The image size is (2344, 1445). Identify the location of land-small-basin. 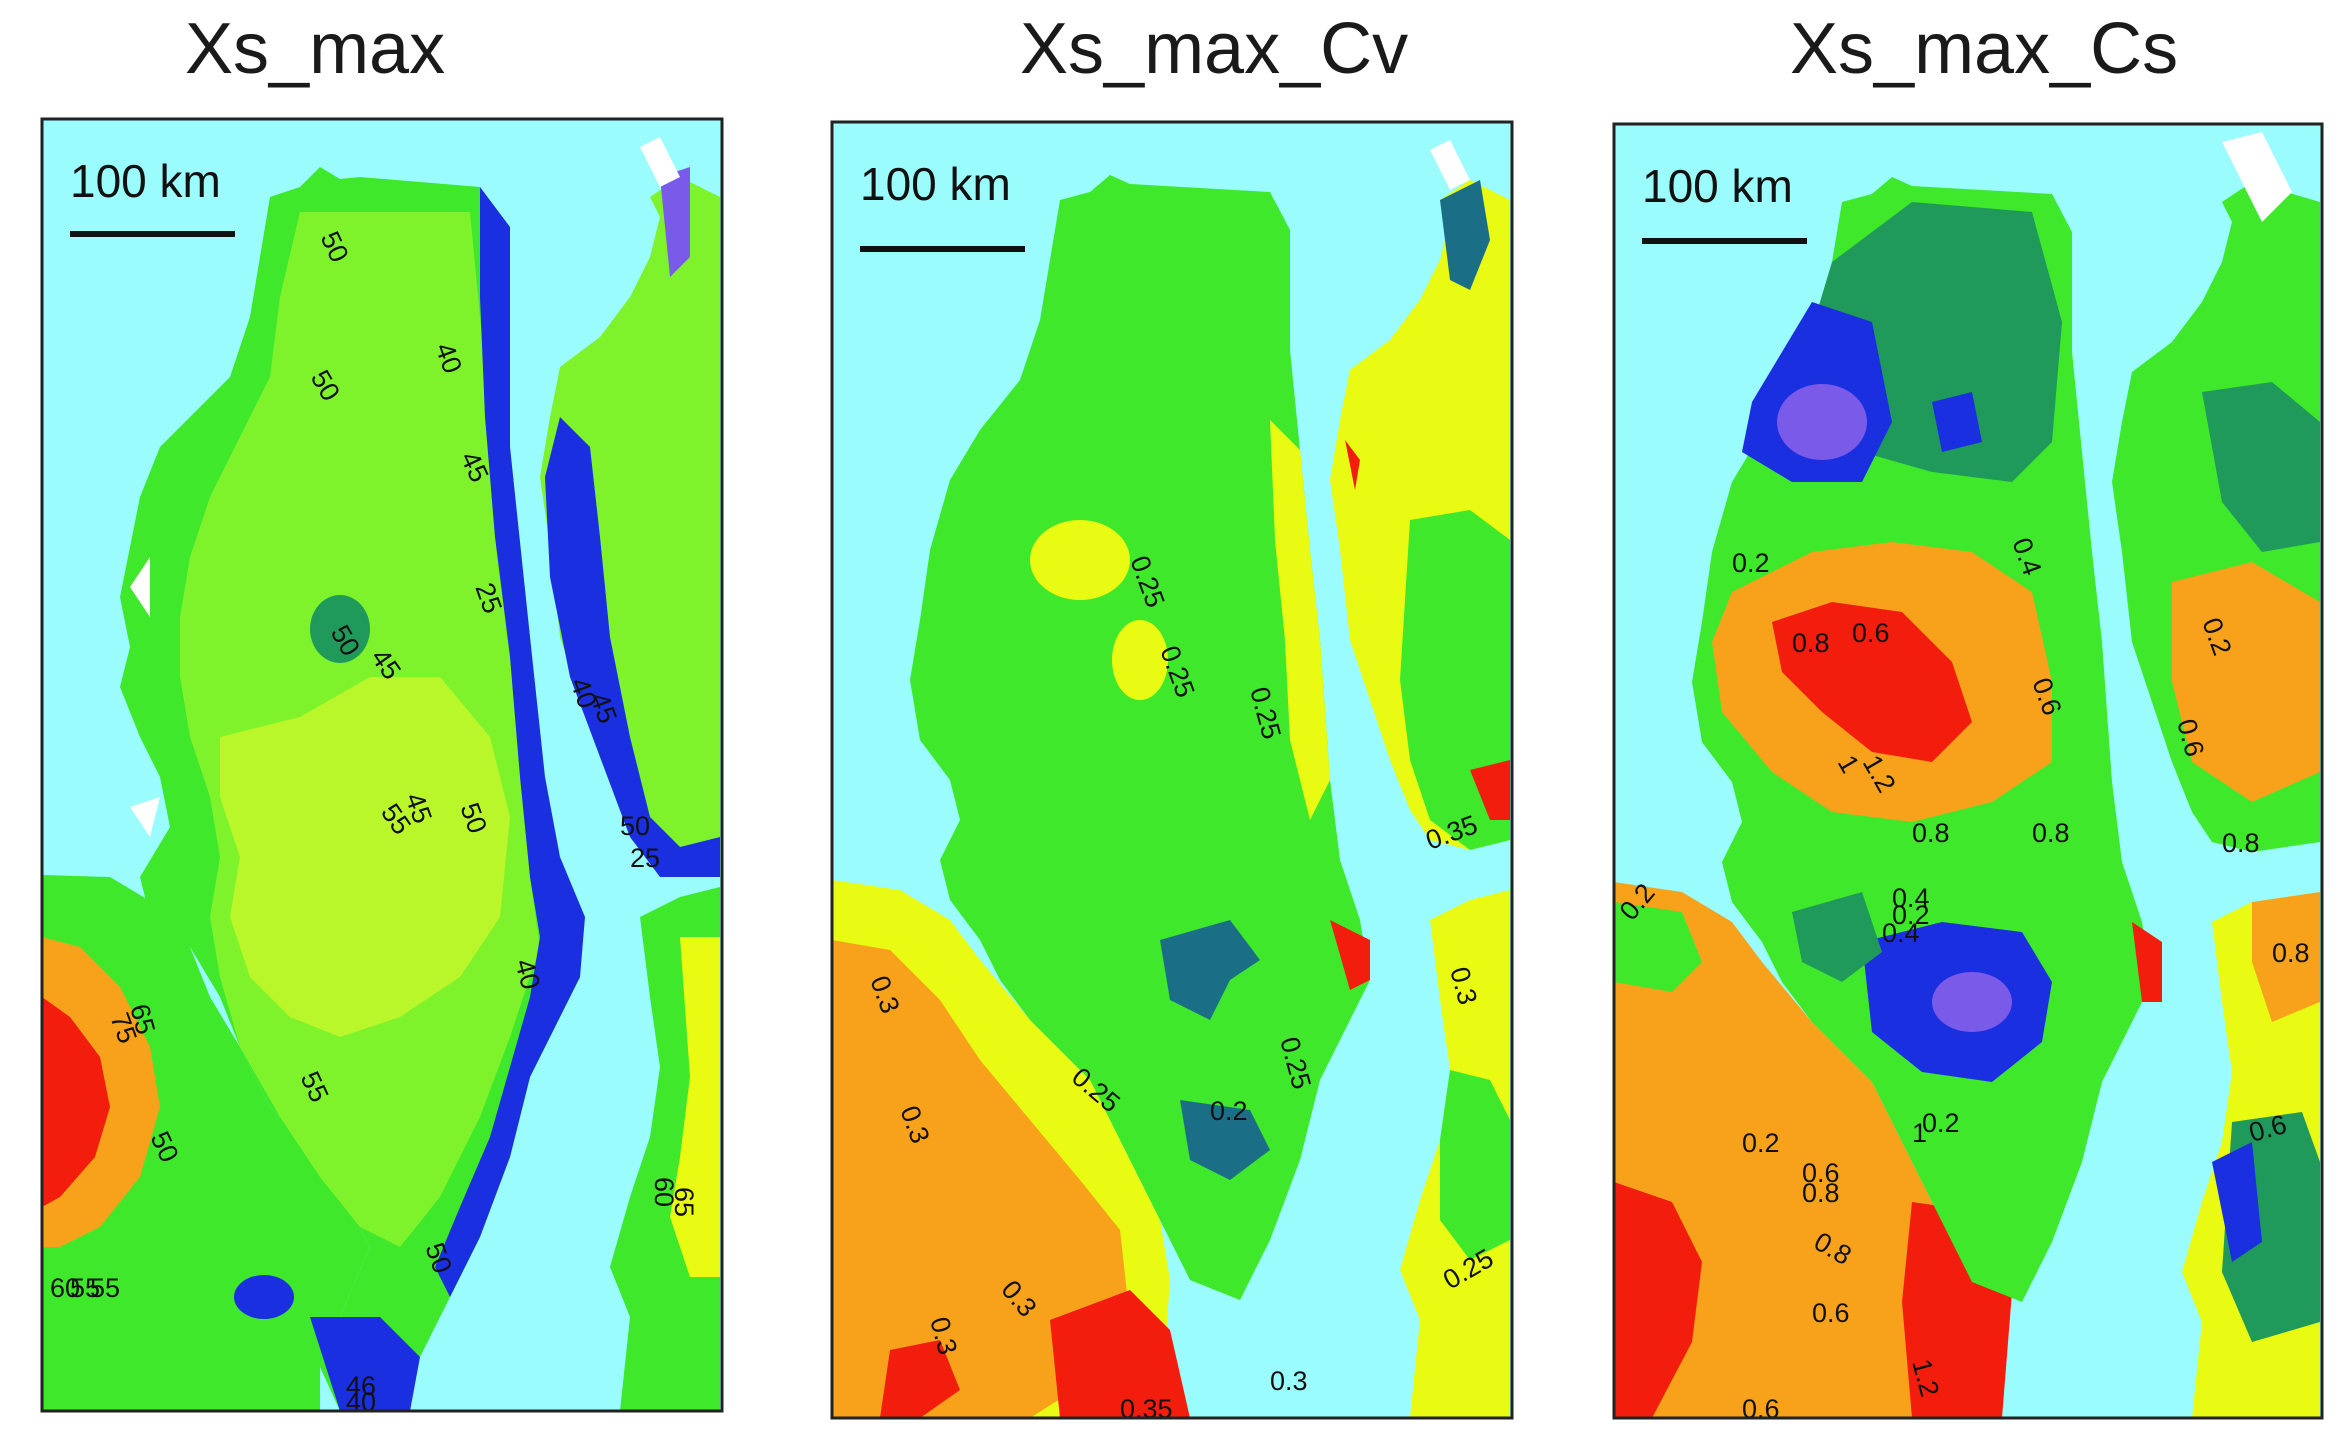
(340, 629).